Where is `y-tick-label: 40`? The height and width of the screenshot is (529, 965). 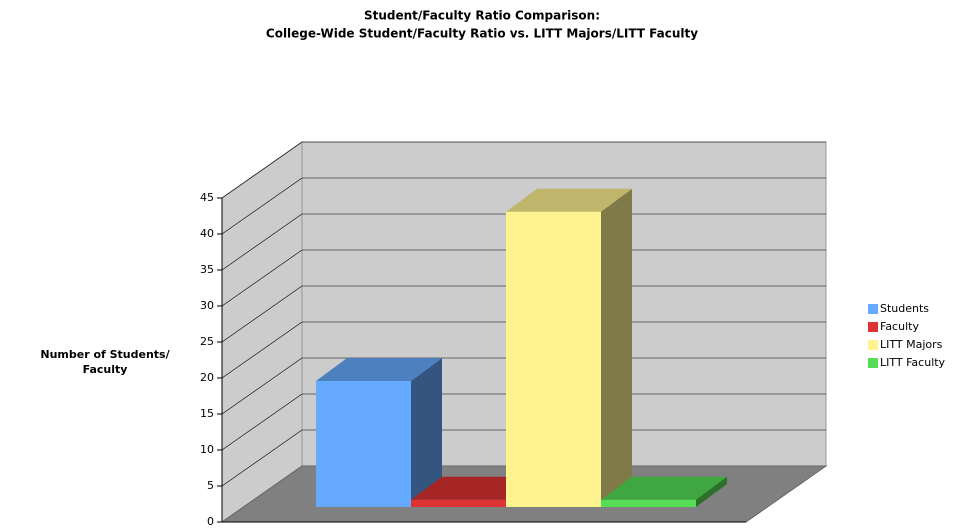
y-tick-label: 40 is located at coordinates (207, 233).